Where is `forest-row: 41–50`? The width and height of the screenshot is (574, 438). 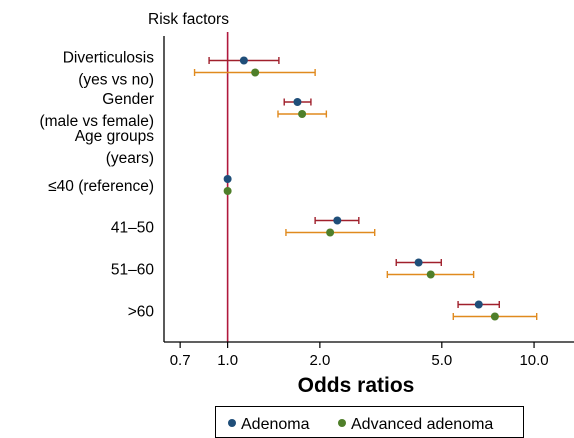
forest-row: 41–50 is located at coordinates (243, 226).